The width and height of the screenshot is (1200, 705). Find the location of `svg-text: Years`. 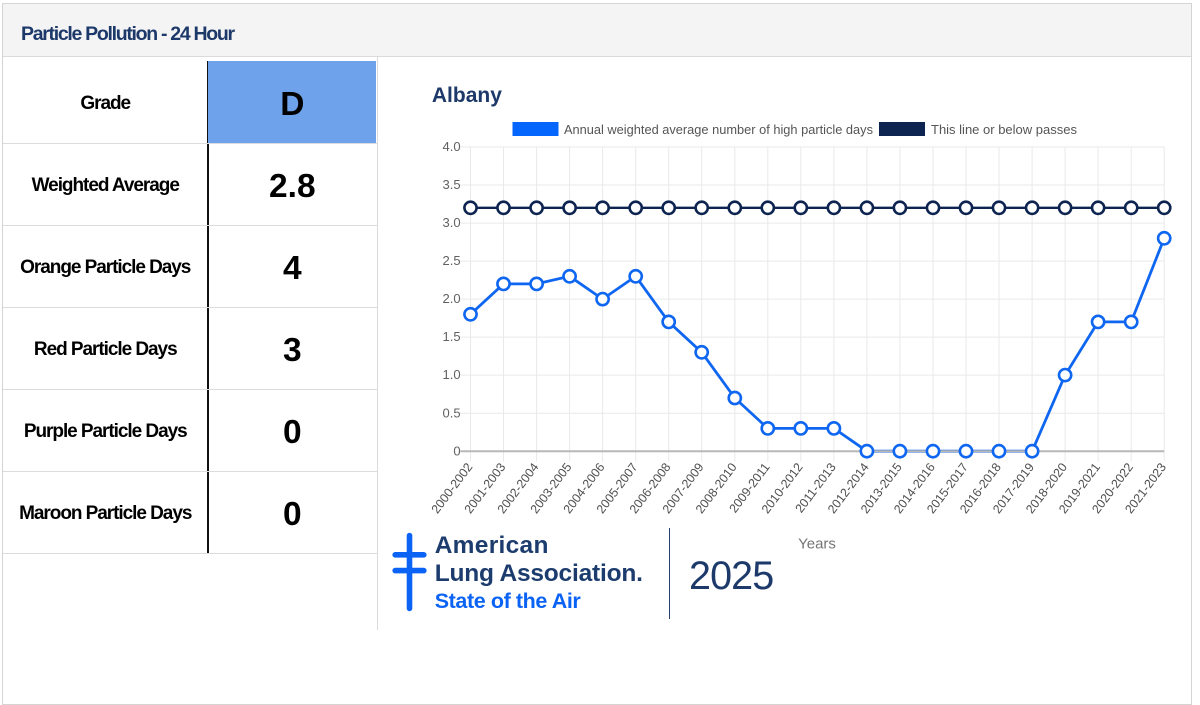

svg-text: Years is located at coordinates (817, 544).